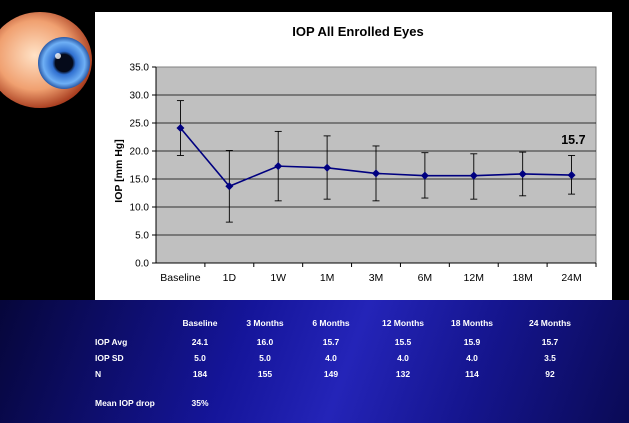 The width and height of the screenshot is (629, 423). Describe the element at coordinates (327, 278) in the screenshot. I see `x-tick-label: 1M` at that location.